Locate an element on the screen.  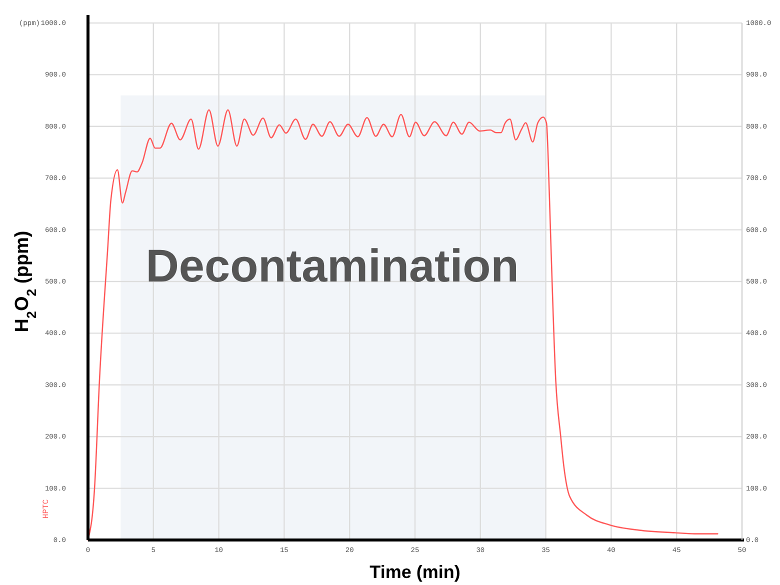
band-label: Decontamination is located at coordinates (332, 266).